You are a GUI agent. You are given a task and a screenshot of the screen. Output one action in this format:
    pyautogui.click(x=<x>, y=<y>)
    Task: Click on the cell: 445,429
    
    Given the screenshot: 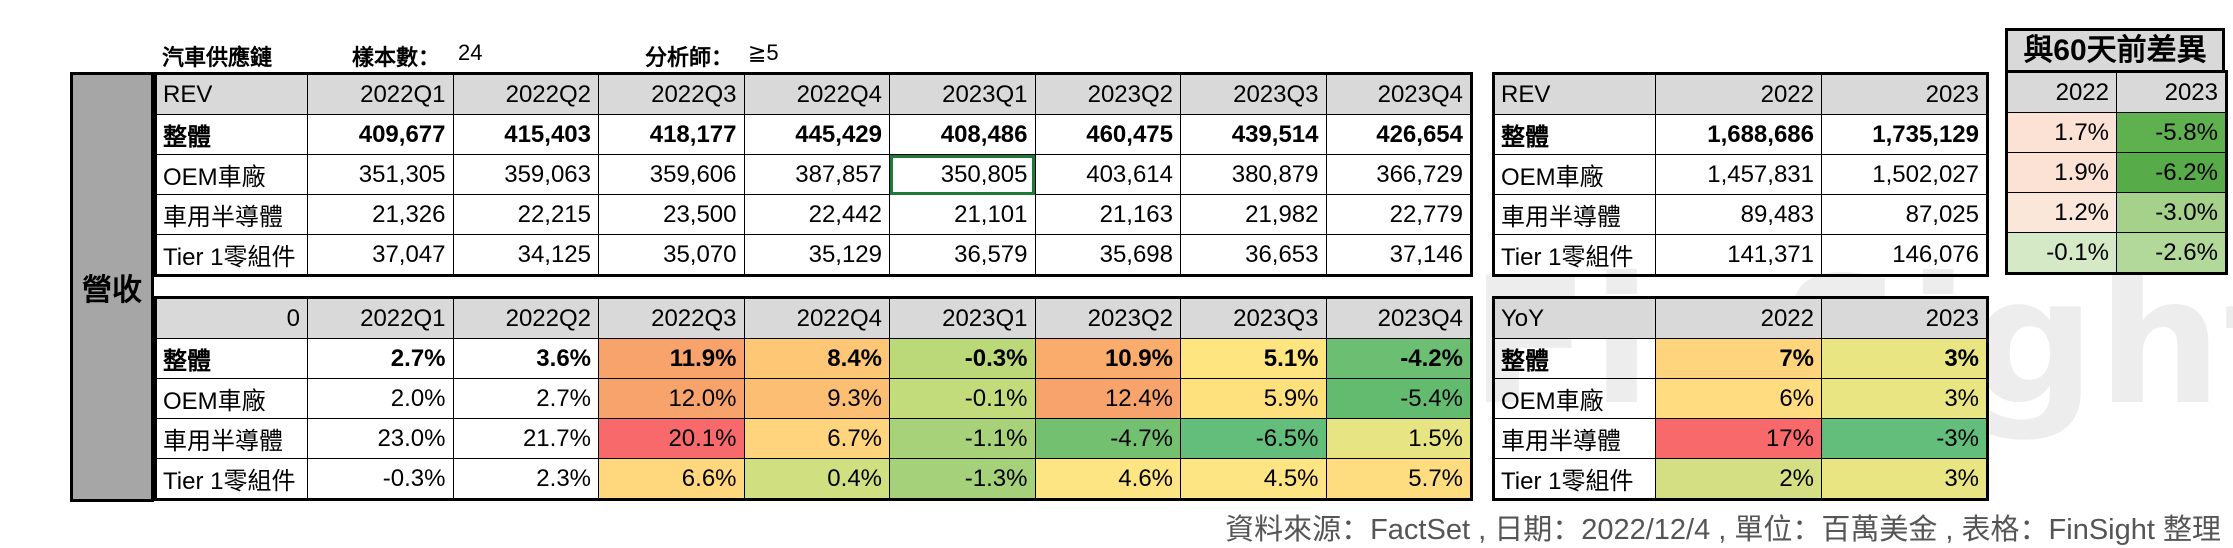 What is the action you would take?
    pyautogui.click(x=816, y=134)
    